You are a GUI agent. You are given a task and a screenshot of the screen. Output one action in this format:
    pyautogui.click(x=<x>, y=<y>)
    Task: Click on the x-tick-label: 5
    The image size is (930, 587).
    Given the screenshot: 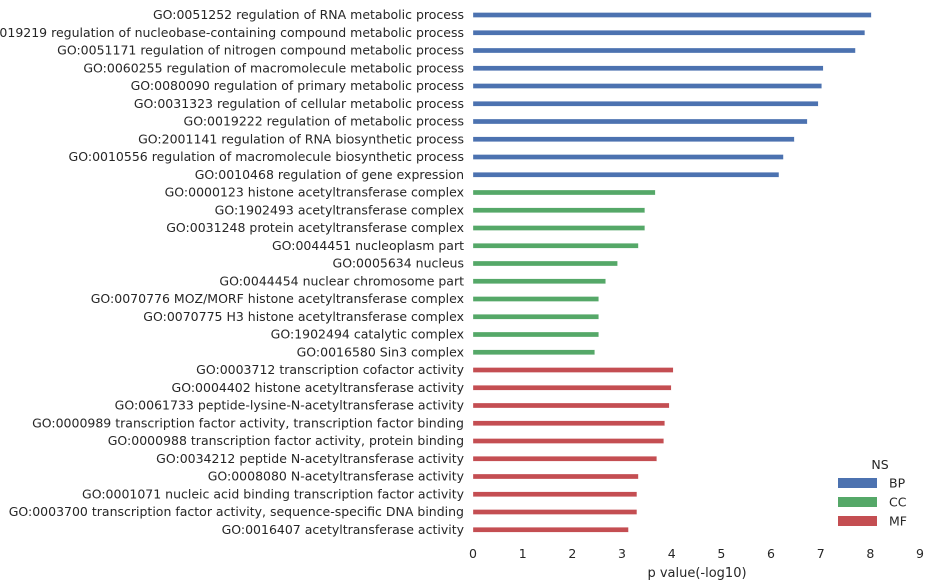 What is the action you would take?
    pyautogui.click(x=721, y=553)
    